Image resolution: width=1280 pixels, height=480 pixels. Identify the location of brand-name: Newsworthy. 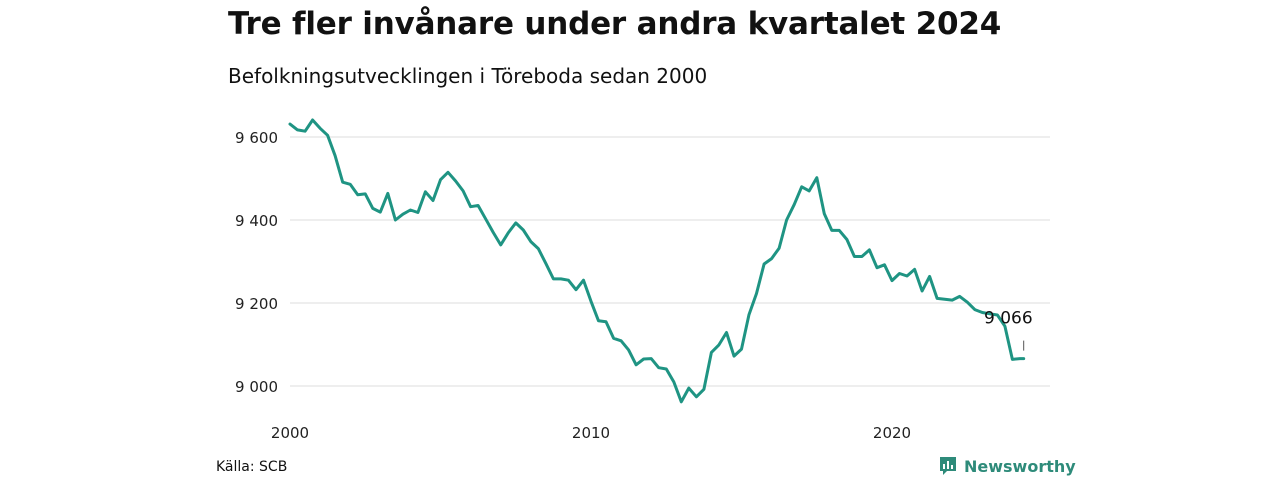
(1020, 466).